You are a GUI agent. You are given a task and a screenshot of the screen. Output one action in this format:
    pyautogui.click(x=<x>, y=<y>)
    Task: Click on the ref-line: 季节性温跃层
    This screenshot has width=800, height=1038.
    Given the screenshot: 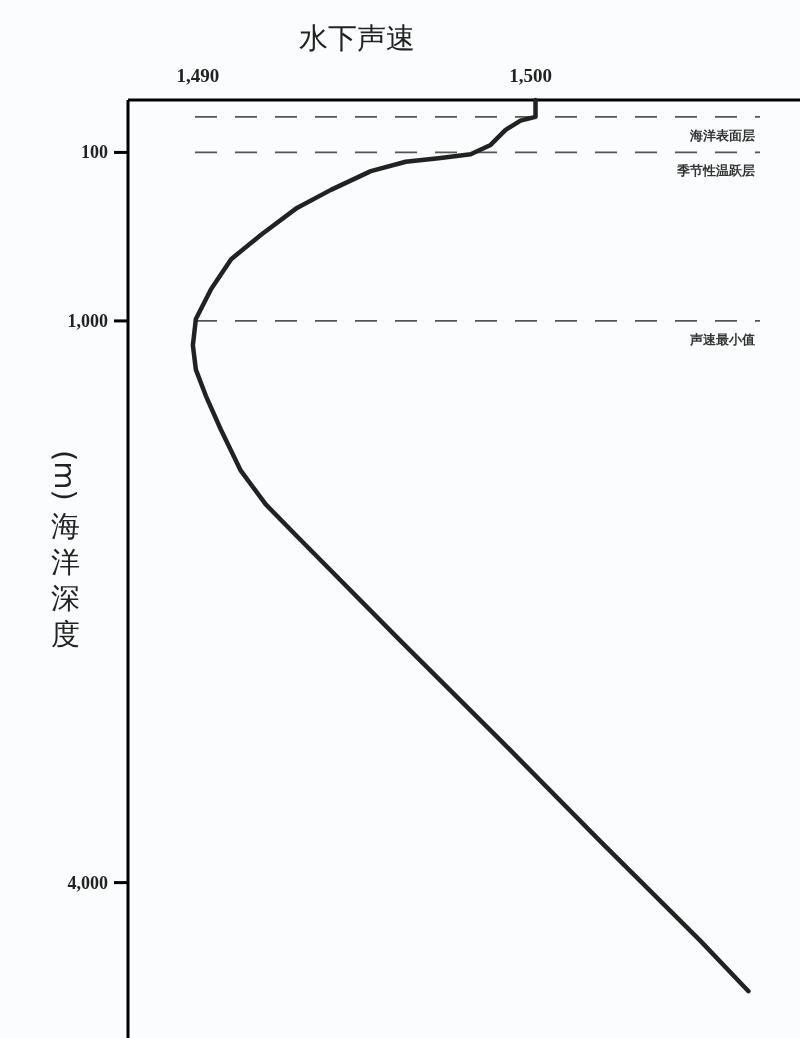 What is the action you would take?
    pyautogui.click(x=477, y=165)
    